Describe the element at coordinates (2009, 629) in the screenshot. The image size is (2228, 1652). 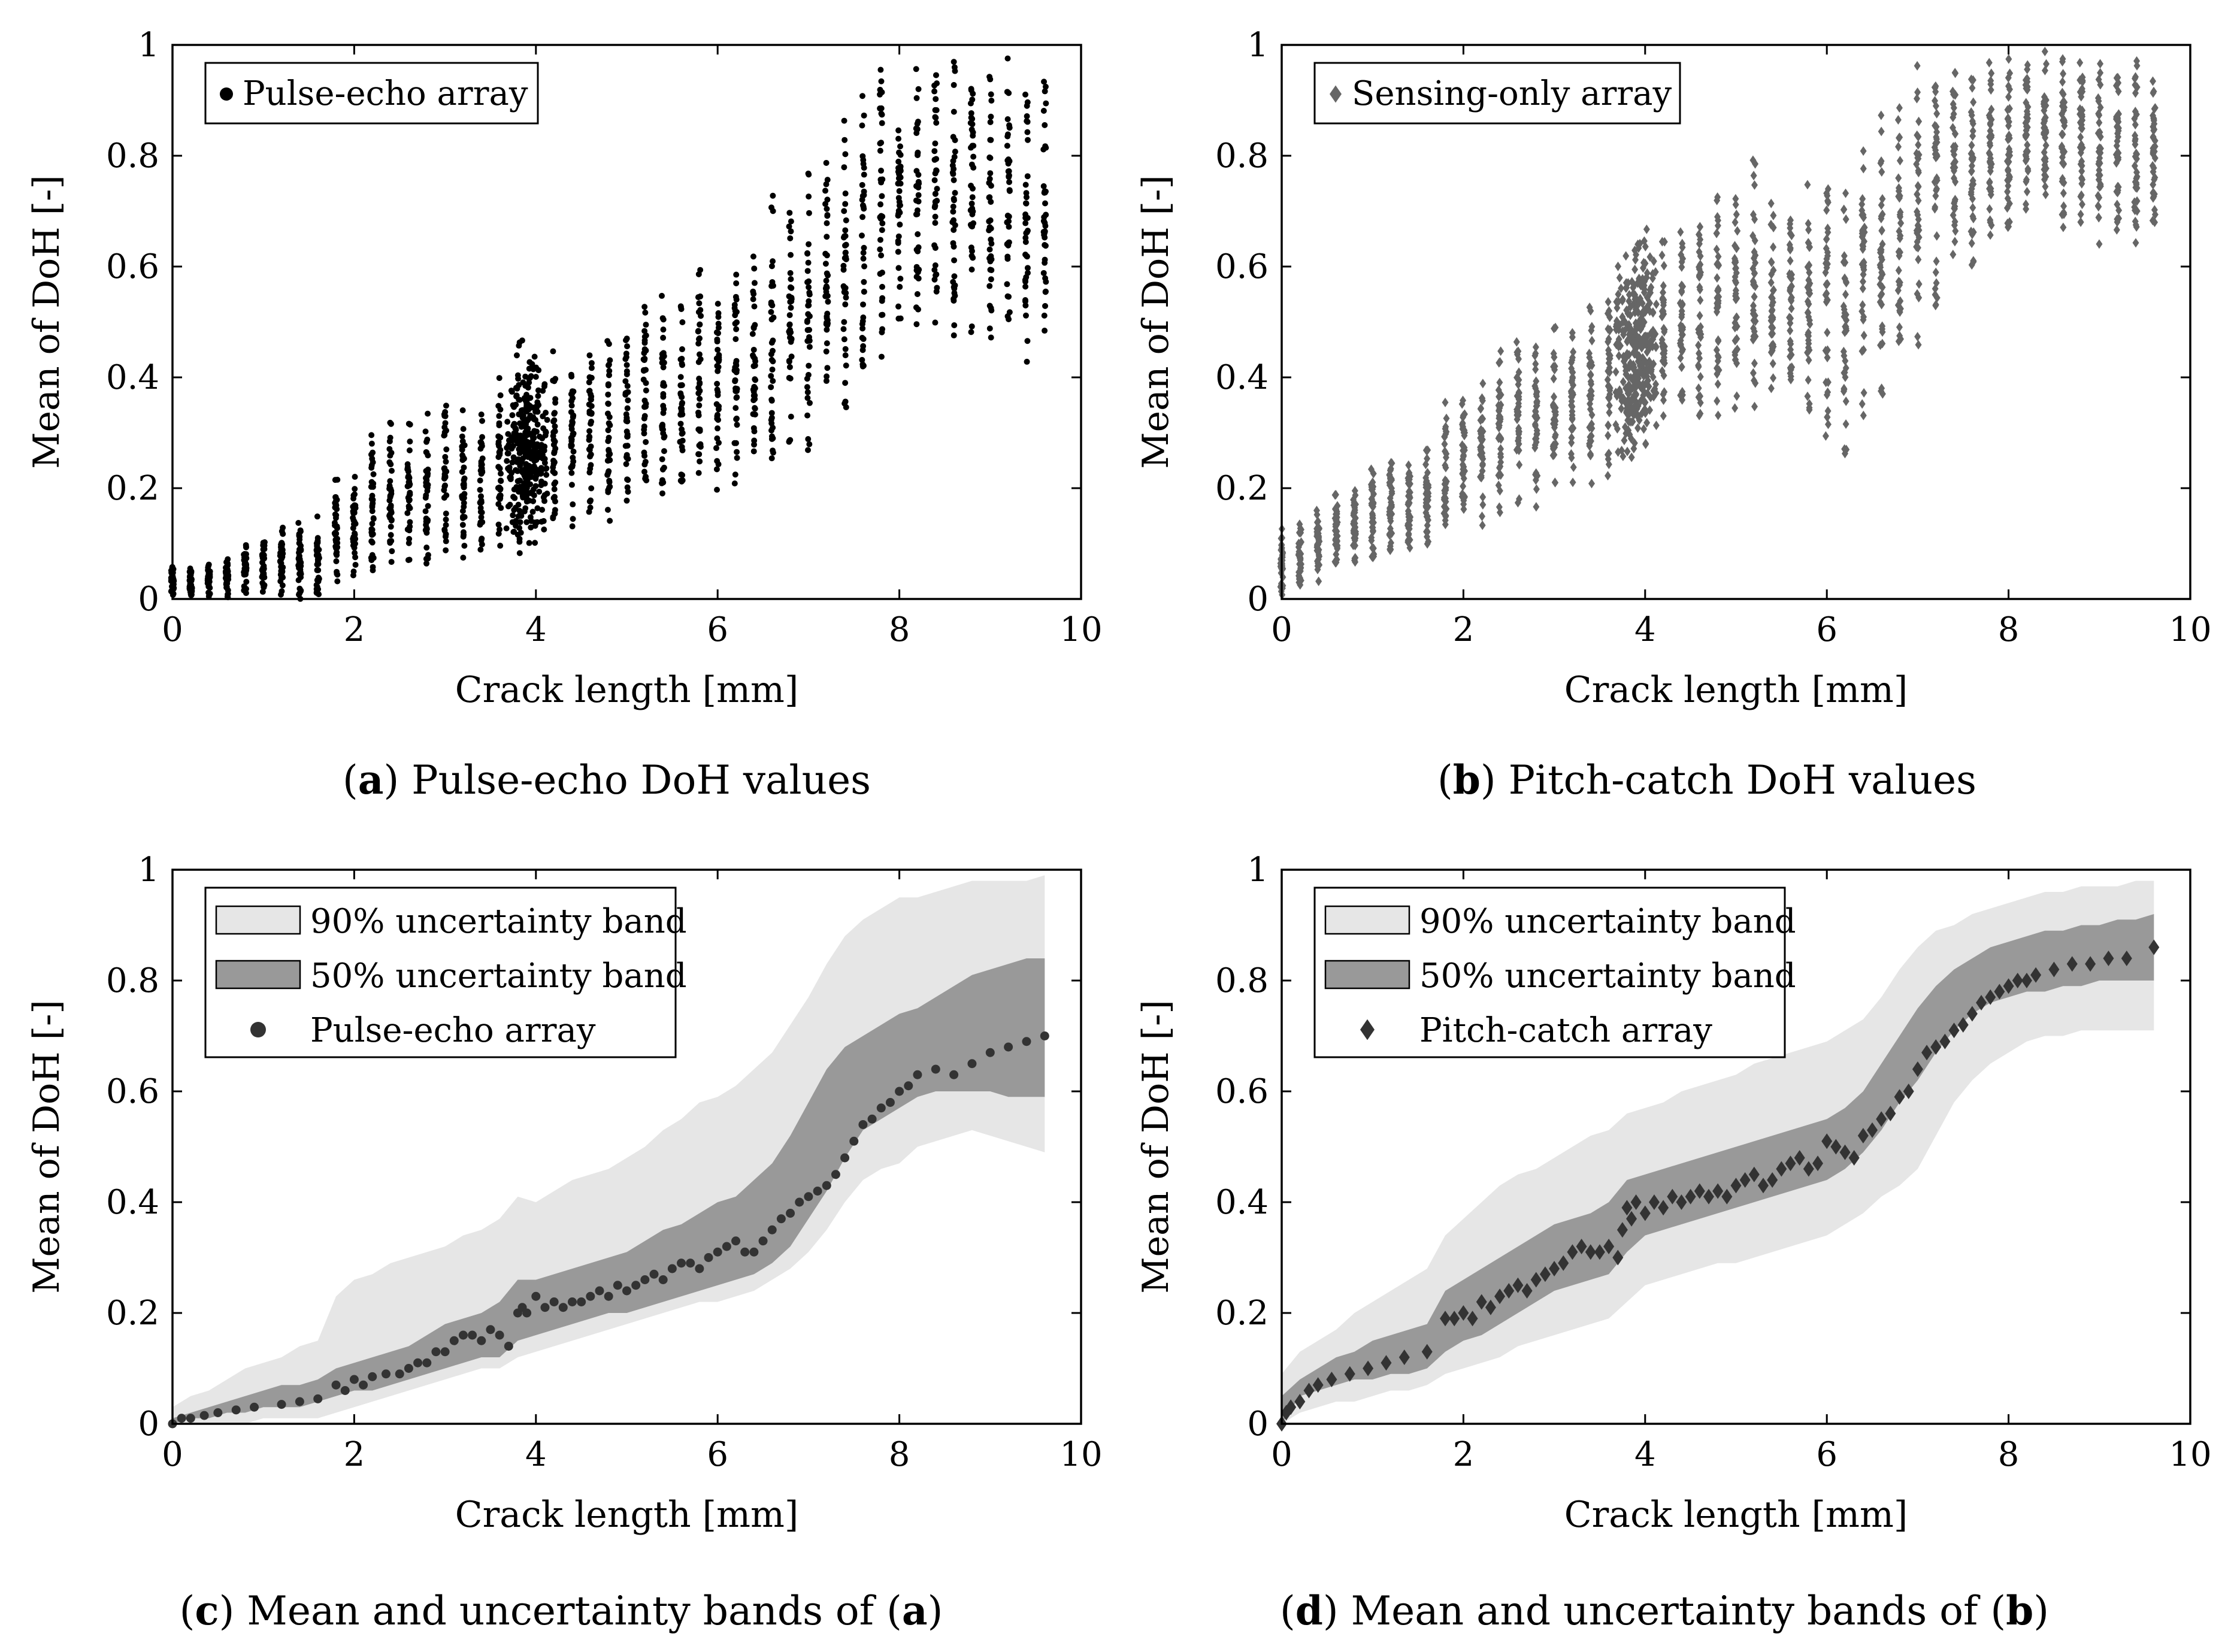
I see `x-tick-label: 8` at that location.